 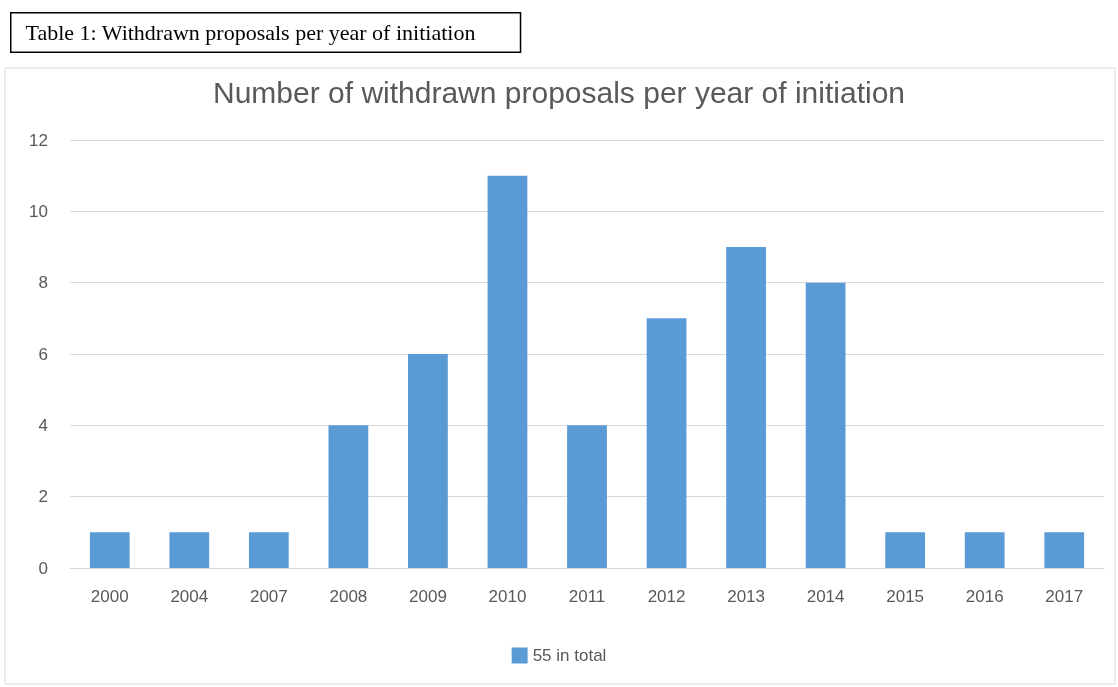 I want to click on x-tick-label: 2012, so click(x=666, y=596).